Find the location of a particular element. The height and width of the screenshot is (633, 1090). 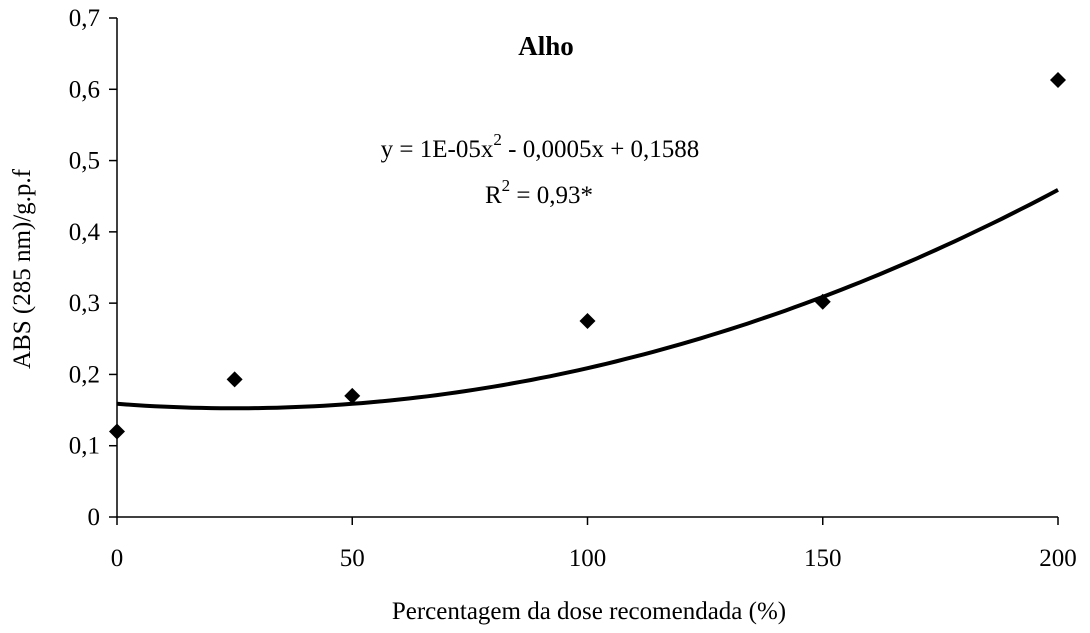

y-tick-label: 0,4 is located at coordinates (85, 232).